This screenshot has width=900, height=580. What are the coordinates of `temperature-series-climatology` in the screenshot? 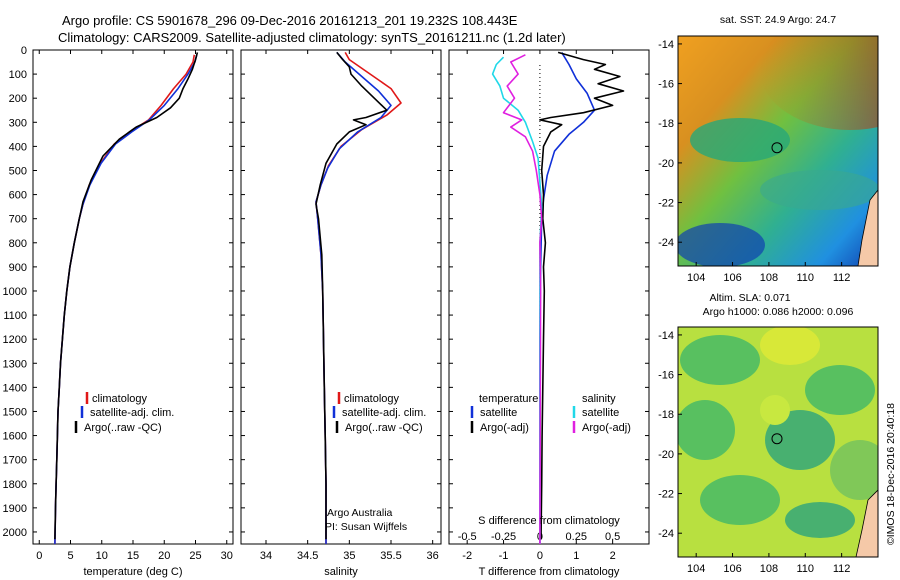 It's located at (125, 299).